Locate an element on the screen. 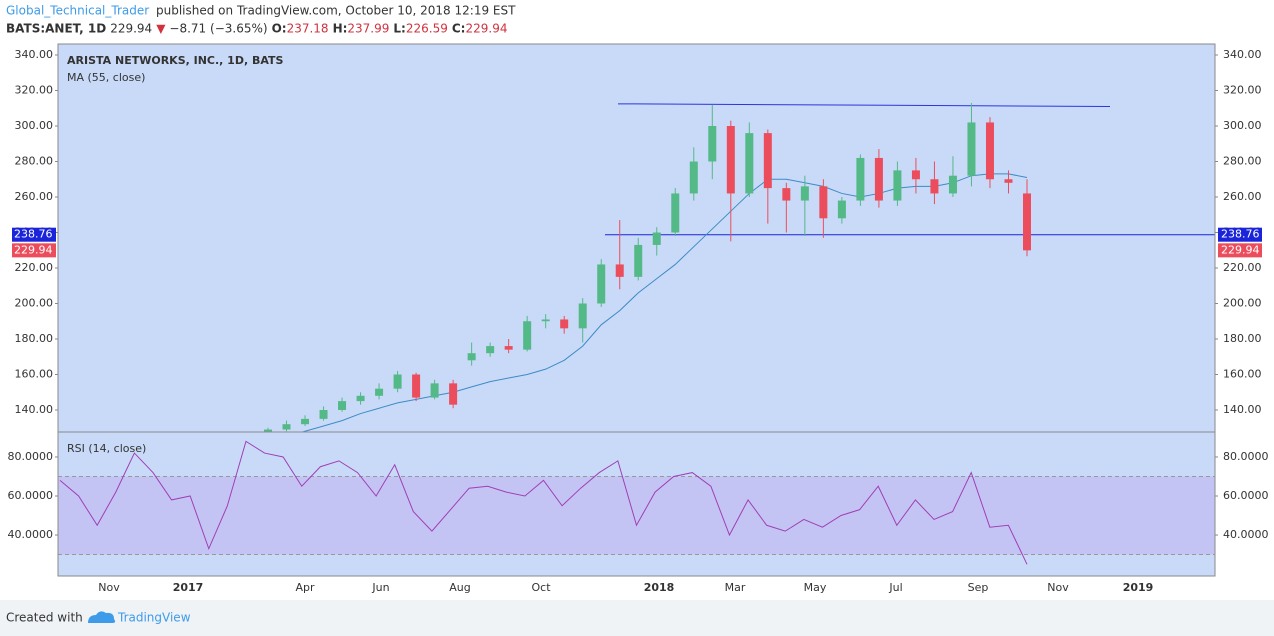 The image size is (1274, 636). footer-text: Created with is located at coordinates (44, 618).